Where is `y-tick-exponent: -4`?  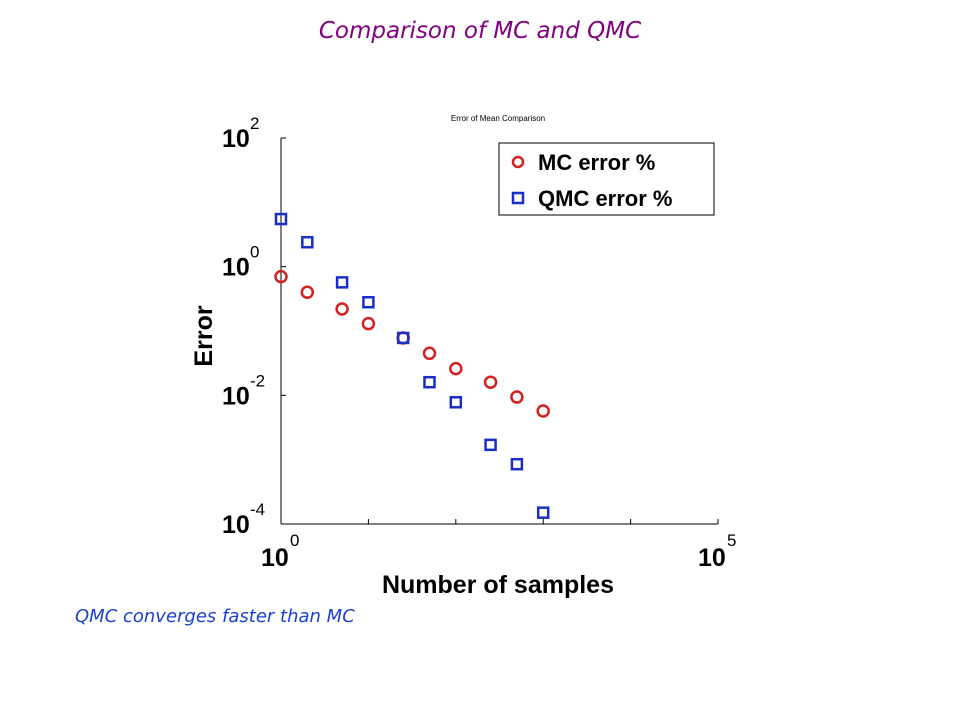
y-tick-exponent: -4 is located at coordinates (257, 509).